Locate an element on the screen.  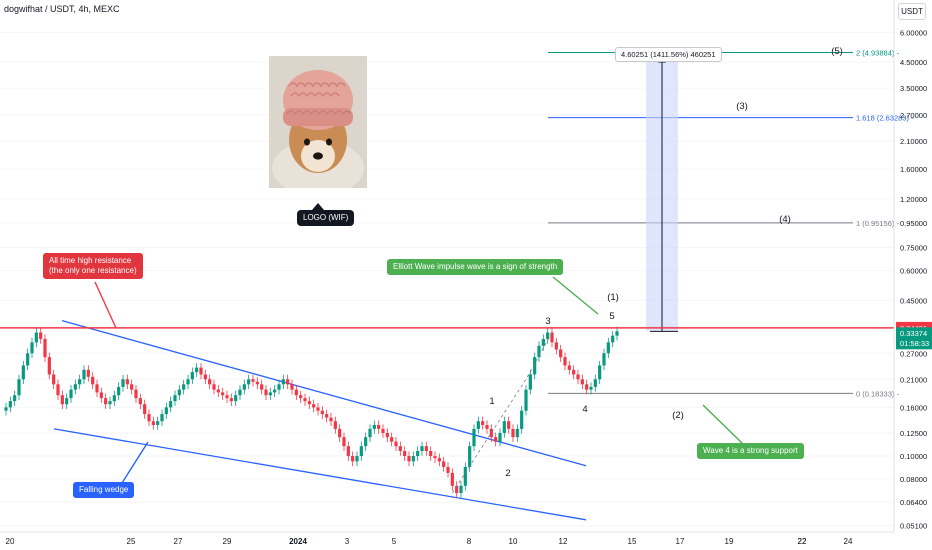
wedge-lower-line is located at coordinates (320, 474).